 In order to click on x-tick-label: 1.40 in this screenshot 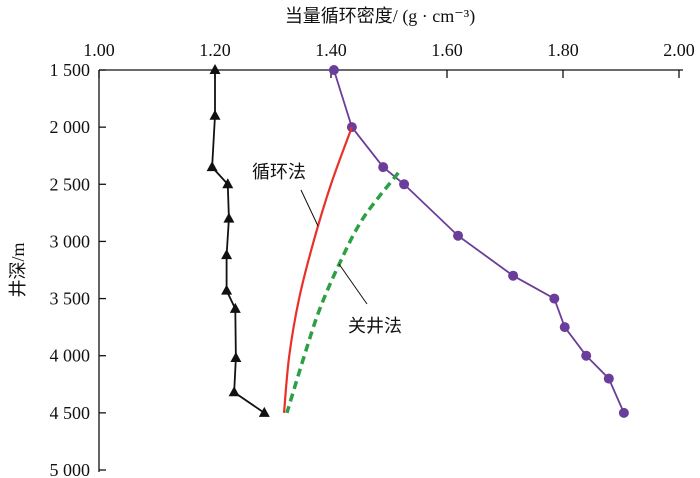, I will do `click(331, 50)`.